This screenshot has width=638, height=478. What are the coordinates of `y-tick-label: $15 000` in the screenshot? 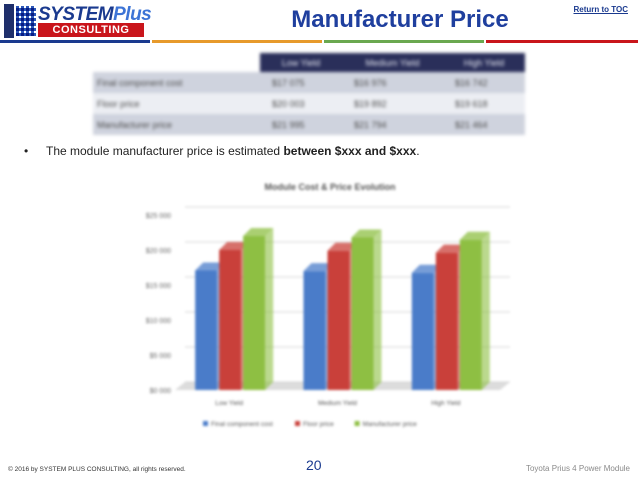 It's located at (158, 286).